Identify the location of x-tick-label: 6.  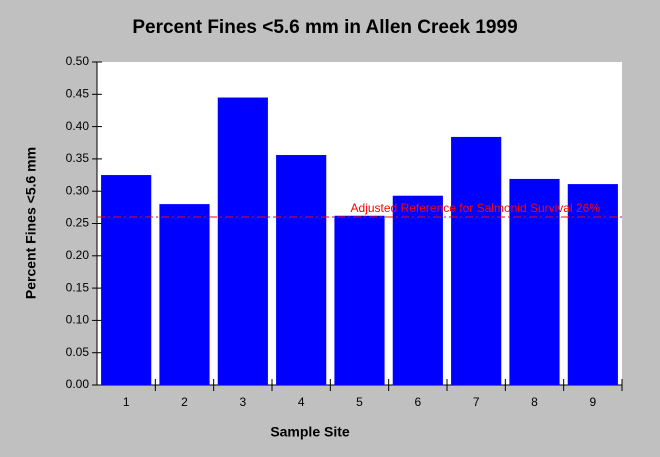
(417, 402).